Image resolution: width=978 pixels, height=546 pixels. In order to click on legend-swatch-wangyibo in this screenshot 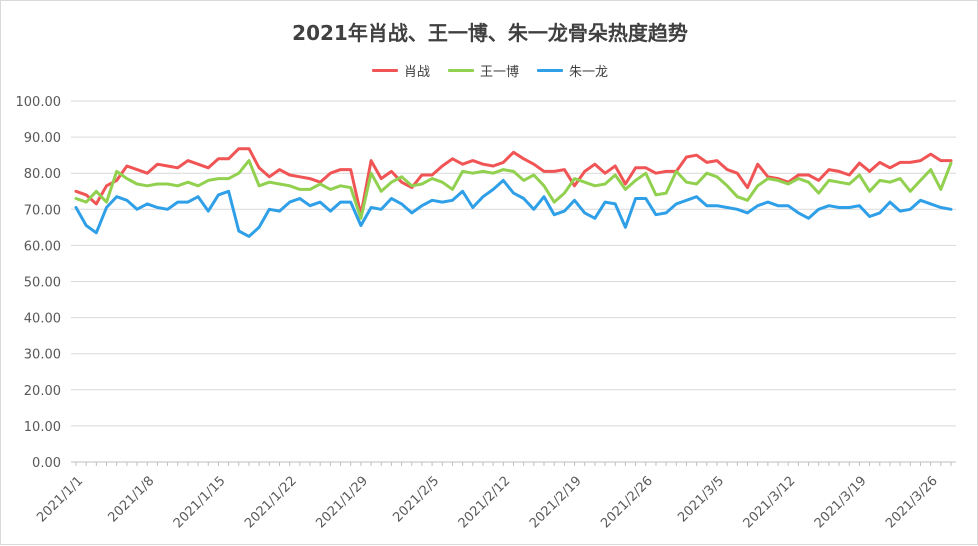, I will do `click(460, 70)`.